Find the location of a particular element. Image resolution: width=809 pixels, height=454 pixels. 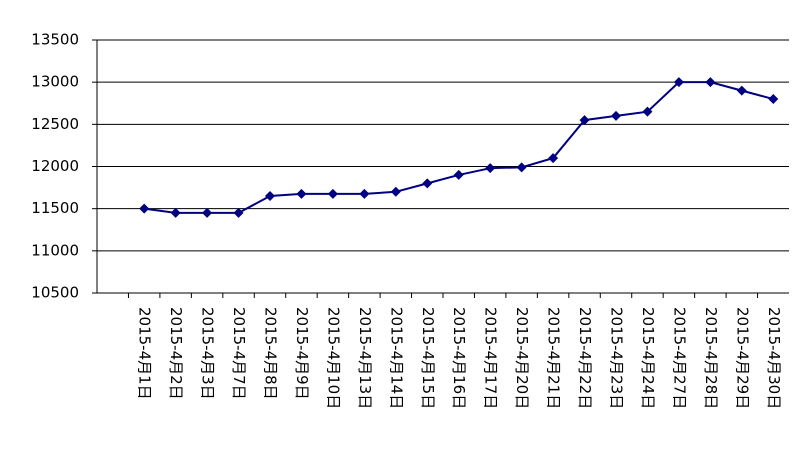

x-tick-label: 2015-4月8日 is located at coordinates (271, 353).